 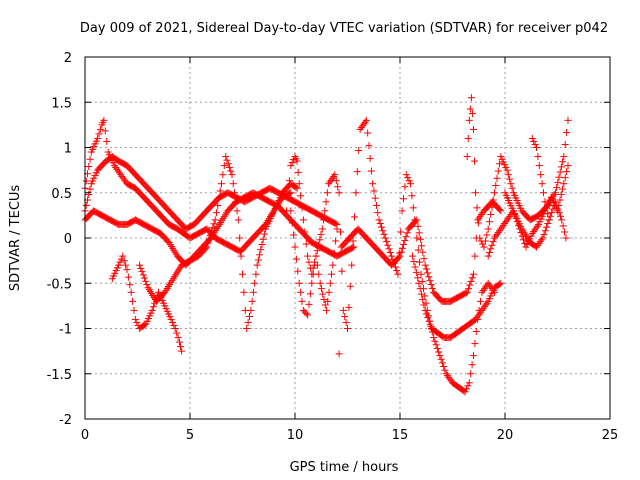 I want to click on series-track-g, so click(x=314, y=263).